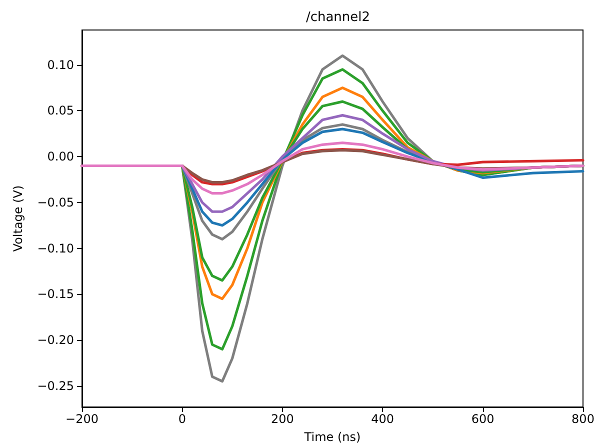 The image size is (598, 448). I want to click on chart-title: /channel2, so click(338, 17).